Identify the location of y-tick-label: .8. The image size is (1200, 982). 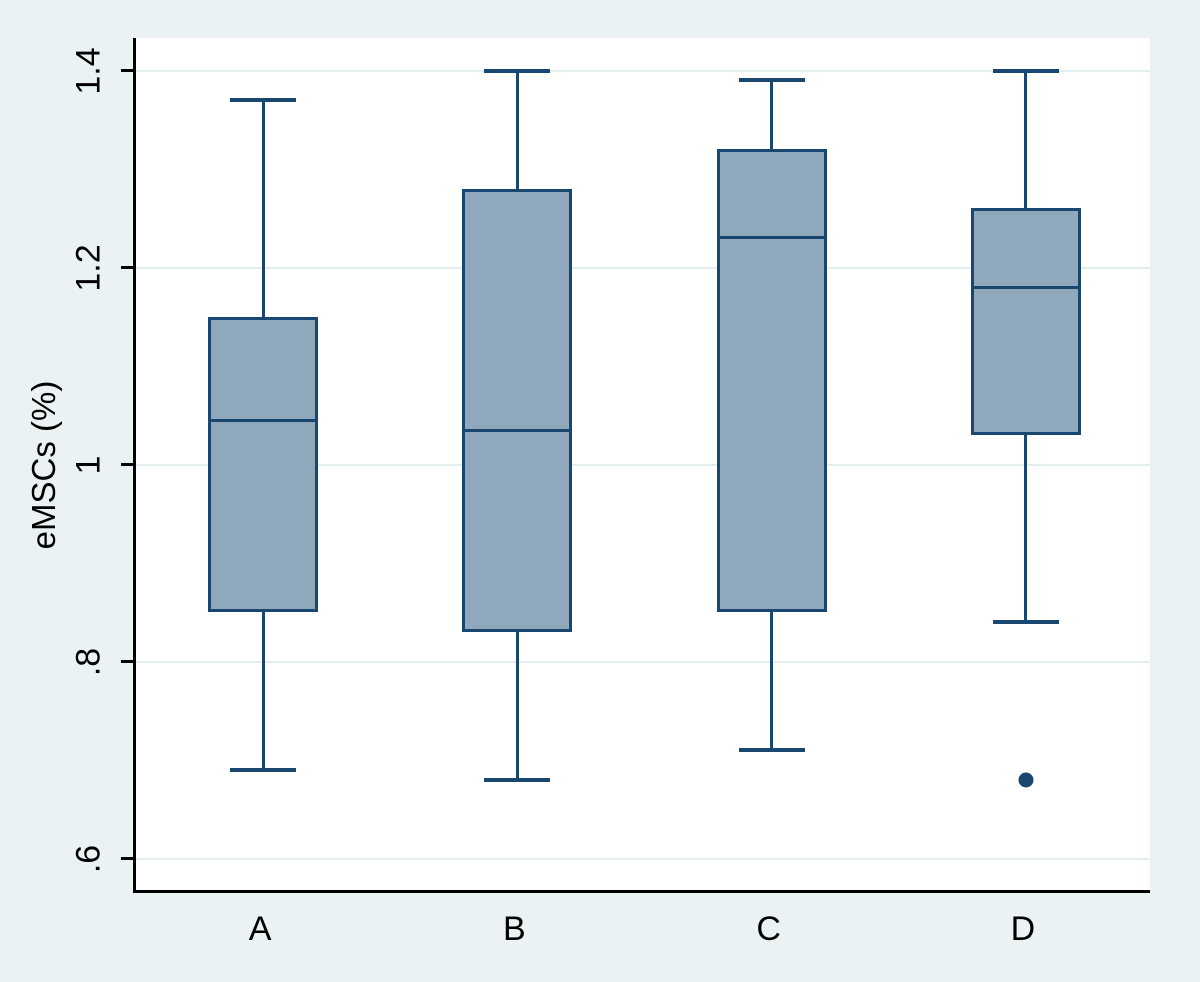
(88, 661).